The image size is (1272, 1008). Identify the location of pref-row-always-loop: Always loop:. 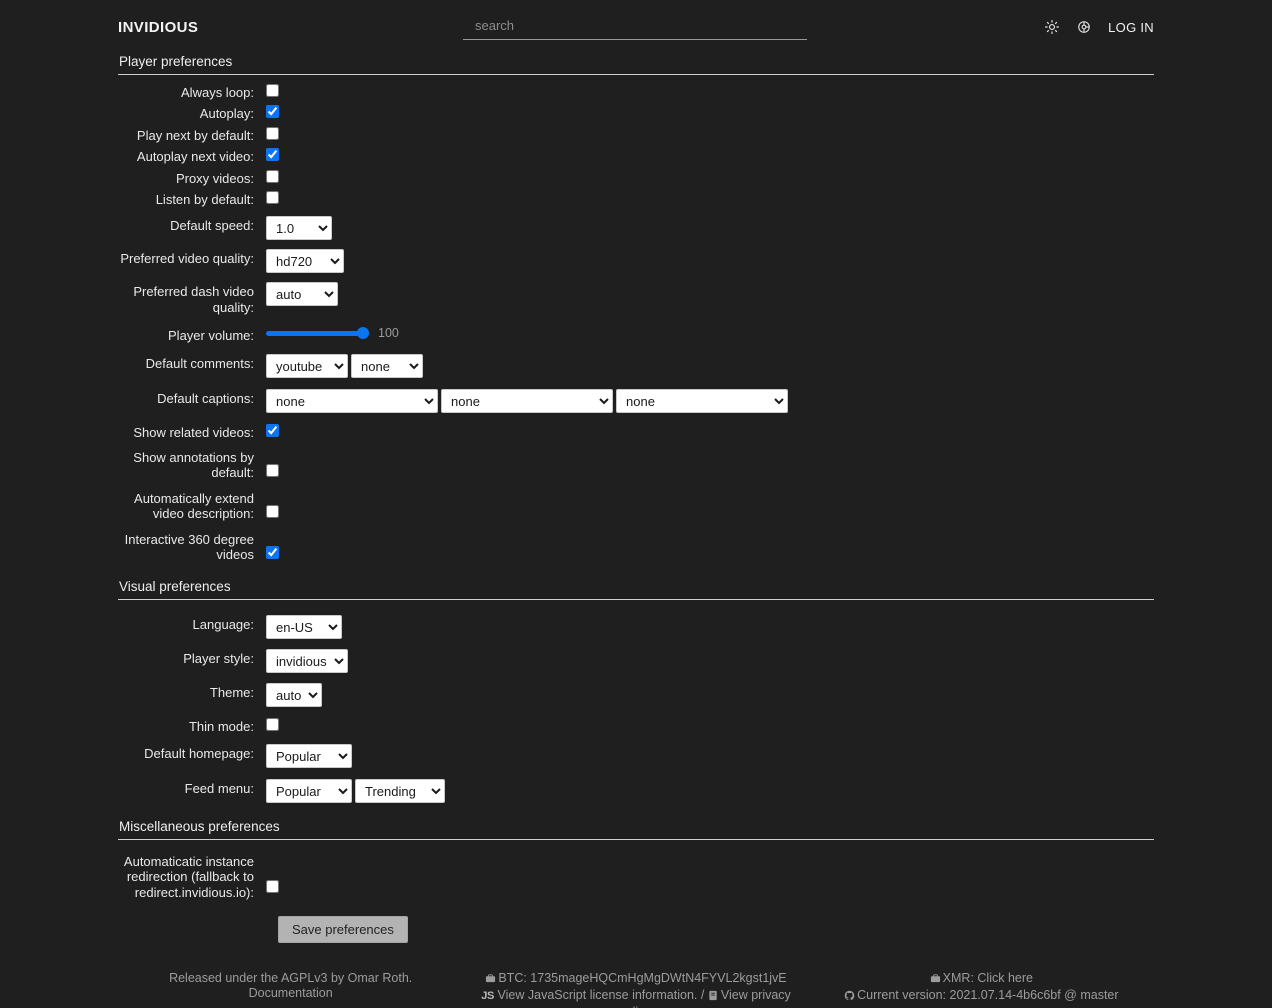
(636, 91).